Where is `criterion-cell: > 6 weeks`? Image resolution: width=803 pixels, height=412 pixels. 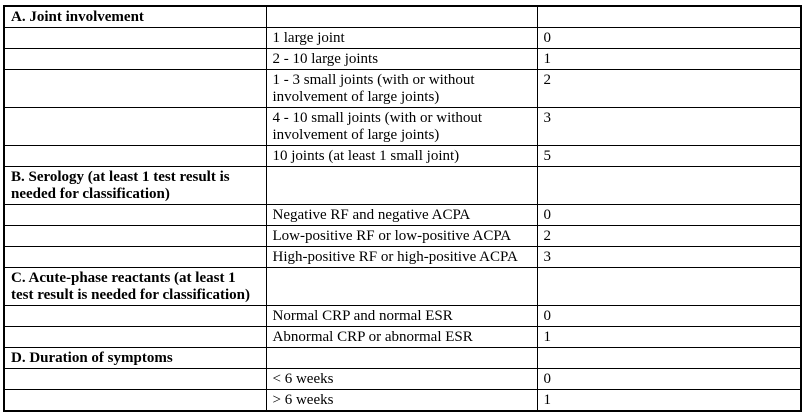 criterion-cell: > 6 weeks is located at coordinates (401, 400).